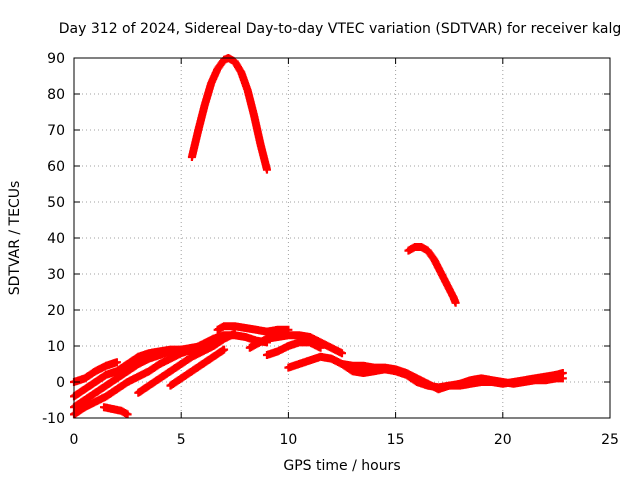 This screenshot has height=480, width=640. I want to click on y-tick-label: 50, so click(56, 203).